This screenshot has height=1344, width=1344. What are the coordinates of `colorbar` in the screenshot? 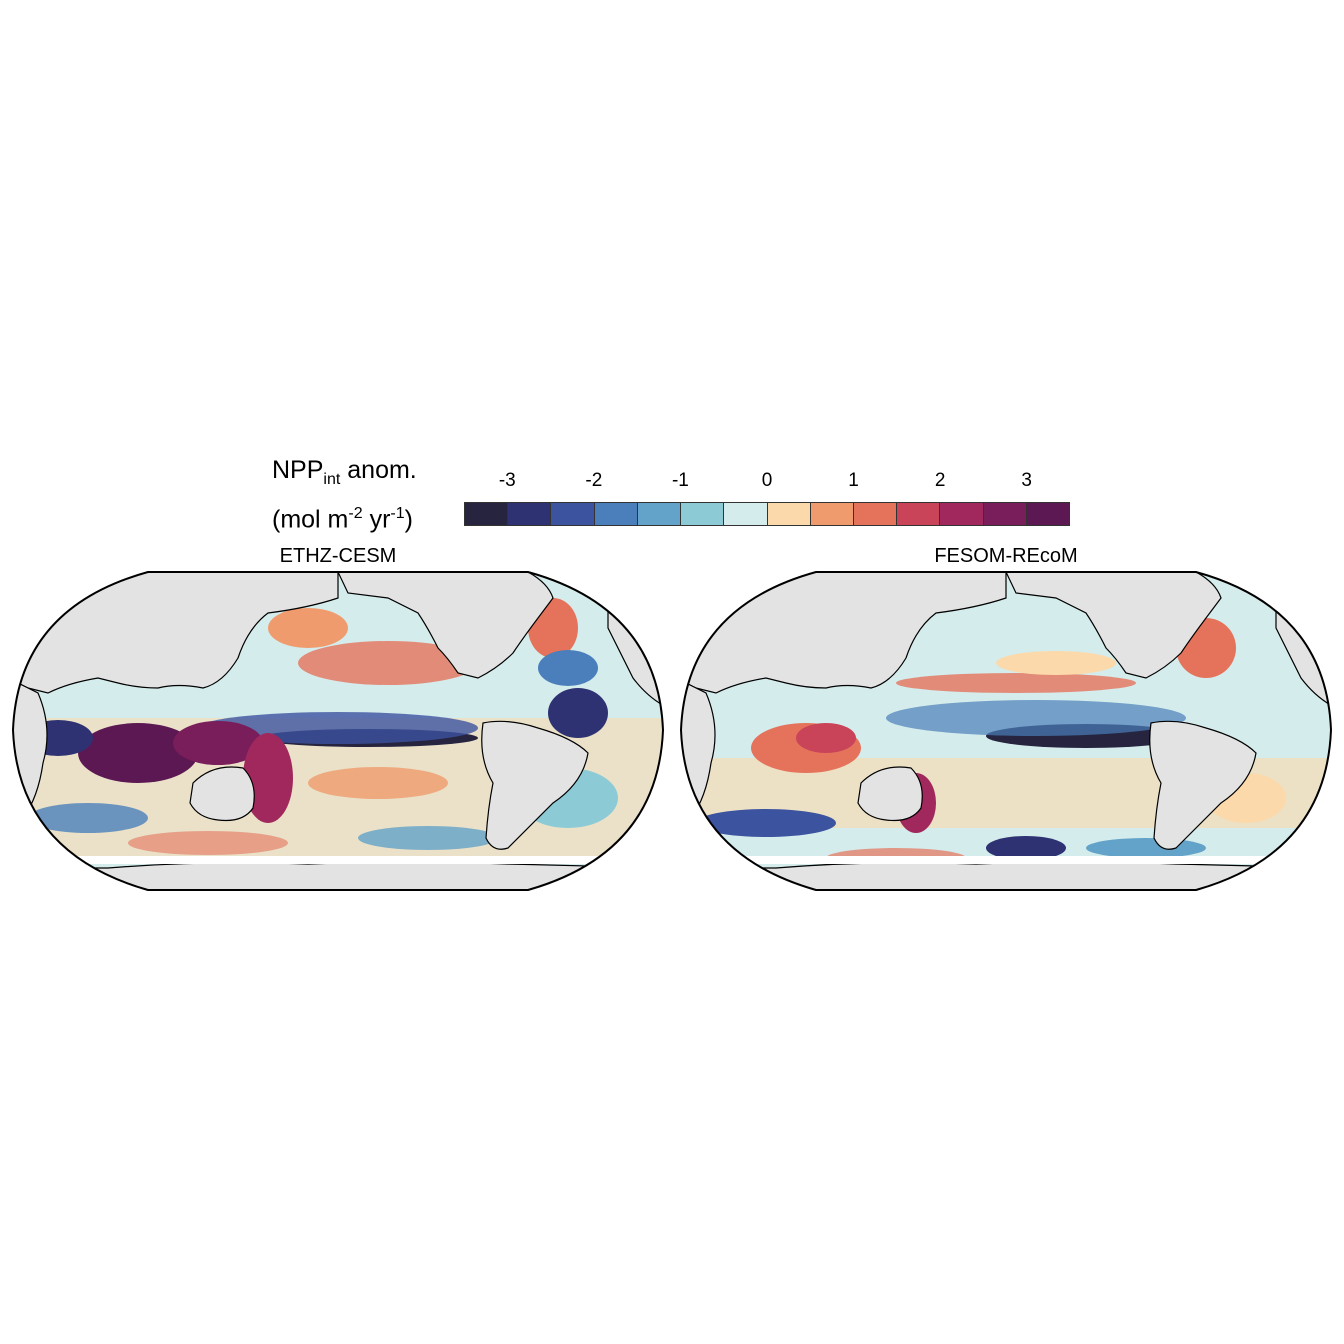 It's located at (767, 514).